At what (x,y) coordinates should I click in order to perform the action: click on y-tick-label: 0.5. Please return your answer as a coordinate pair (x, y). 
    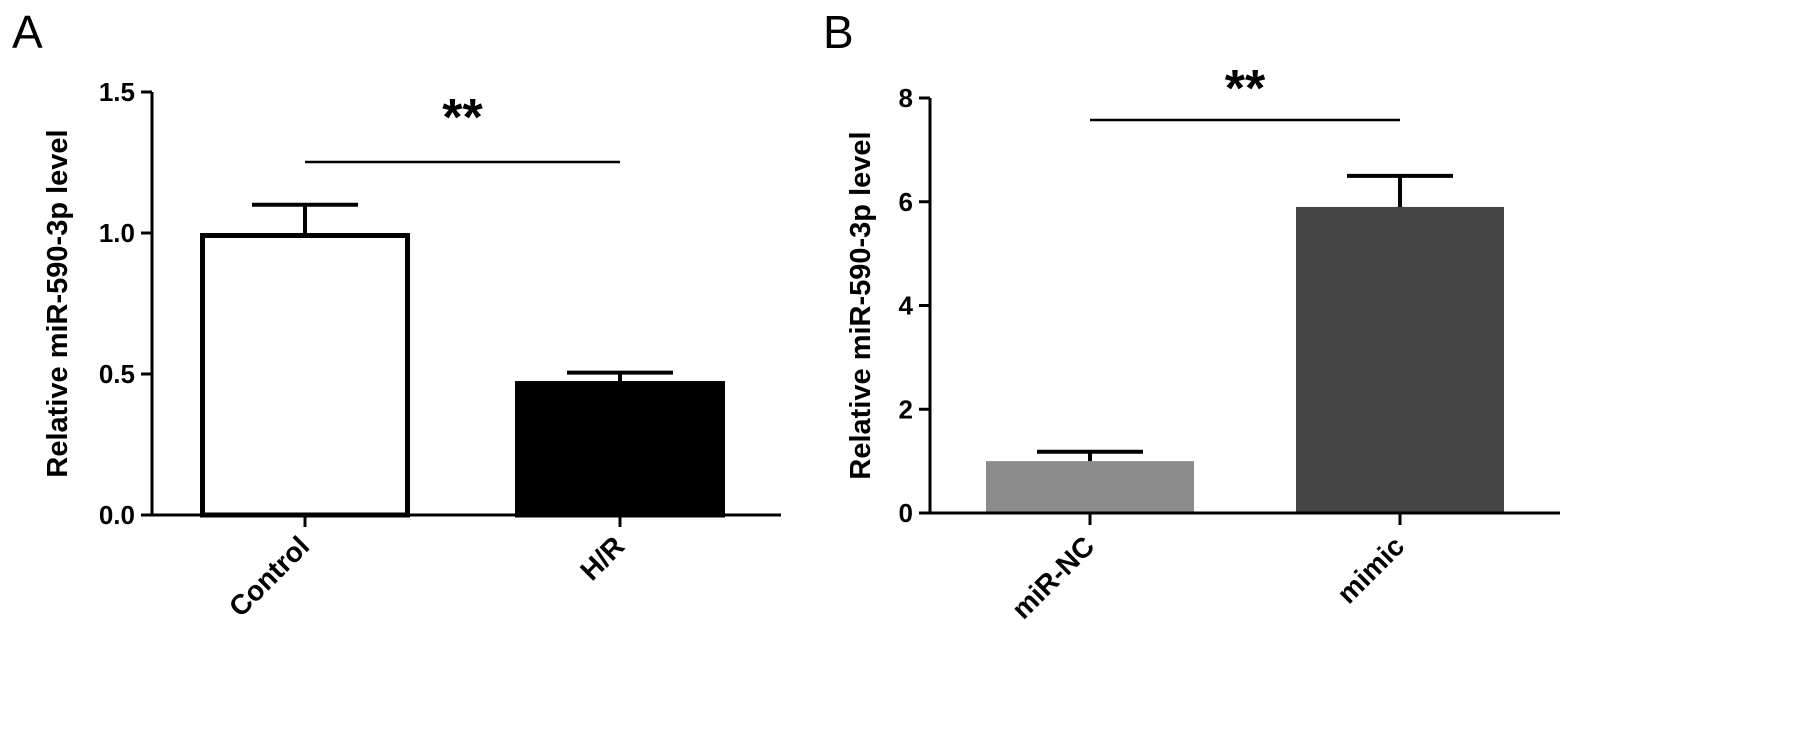
    Looking at the image, I should click on (117, 374).